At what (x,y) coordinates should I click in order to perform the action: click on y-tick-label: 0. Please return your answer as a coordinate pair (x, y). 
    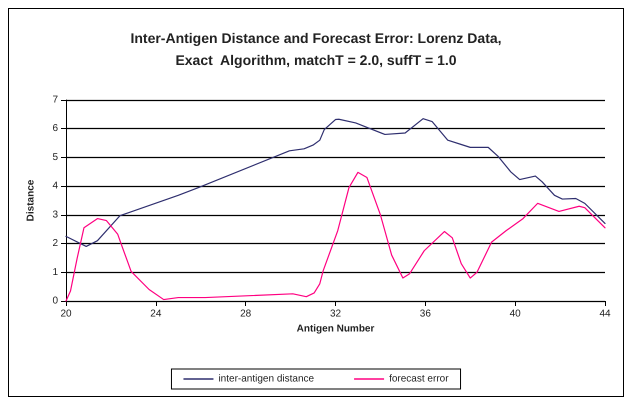
    Looking at the image, I should click on (55, 301).